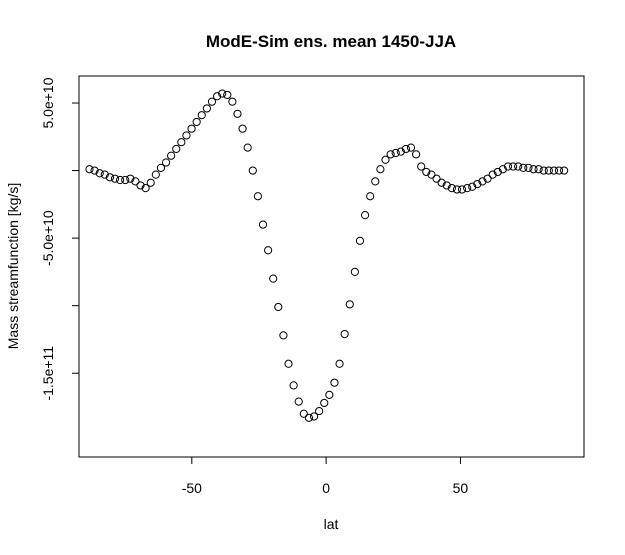  What do you see at coordinates (326, 488) in the screenshot?
I see `x-tick-label: 0` at bounding box center [326, 488].